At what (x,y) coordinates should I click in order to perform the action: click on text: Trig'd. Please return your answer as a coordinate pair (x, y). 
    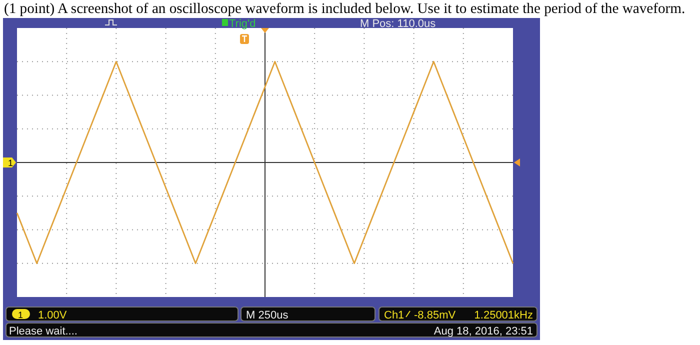
    Looking at the image, I should click on (242, 24).